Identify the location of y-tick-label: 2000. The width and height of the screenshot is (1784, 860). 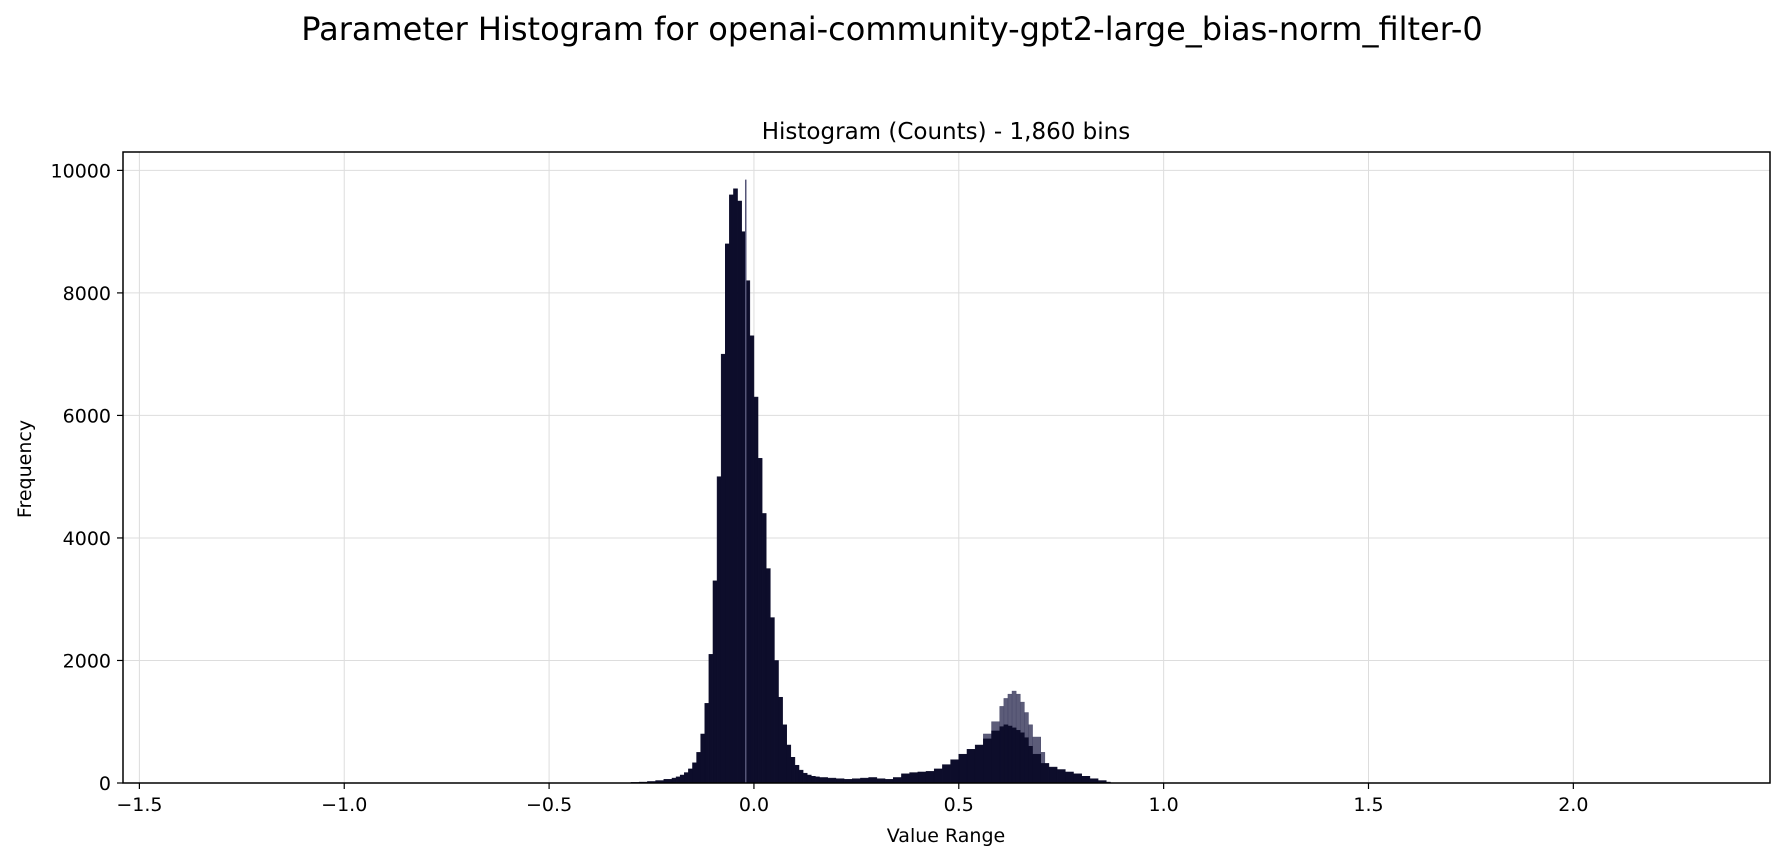
(87, 661).